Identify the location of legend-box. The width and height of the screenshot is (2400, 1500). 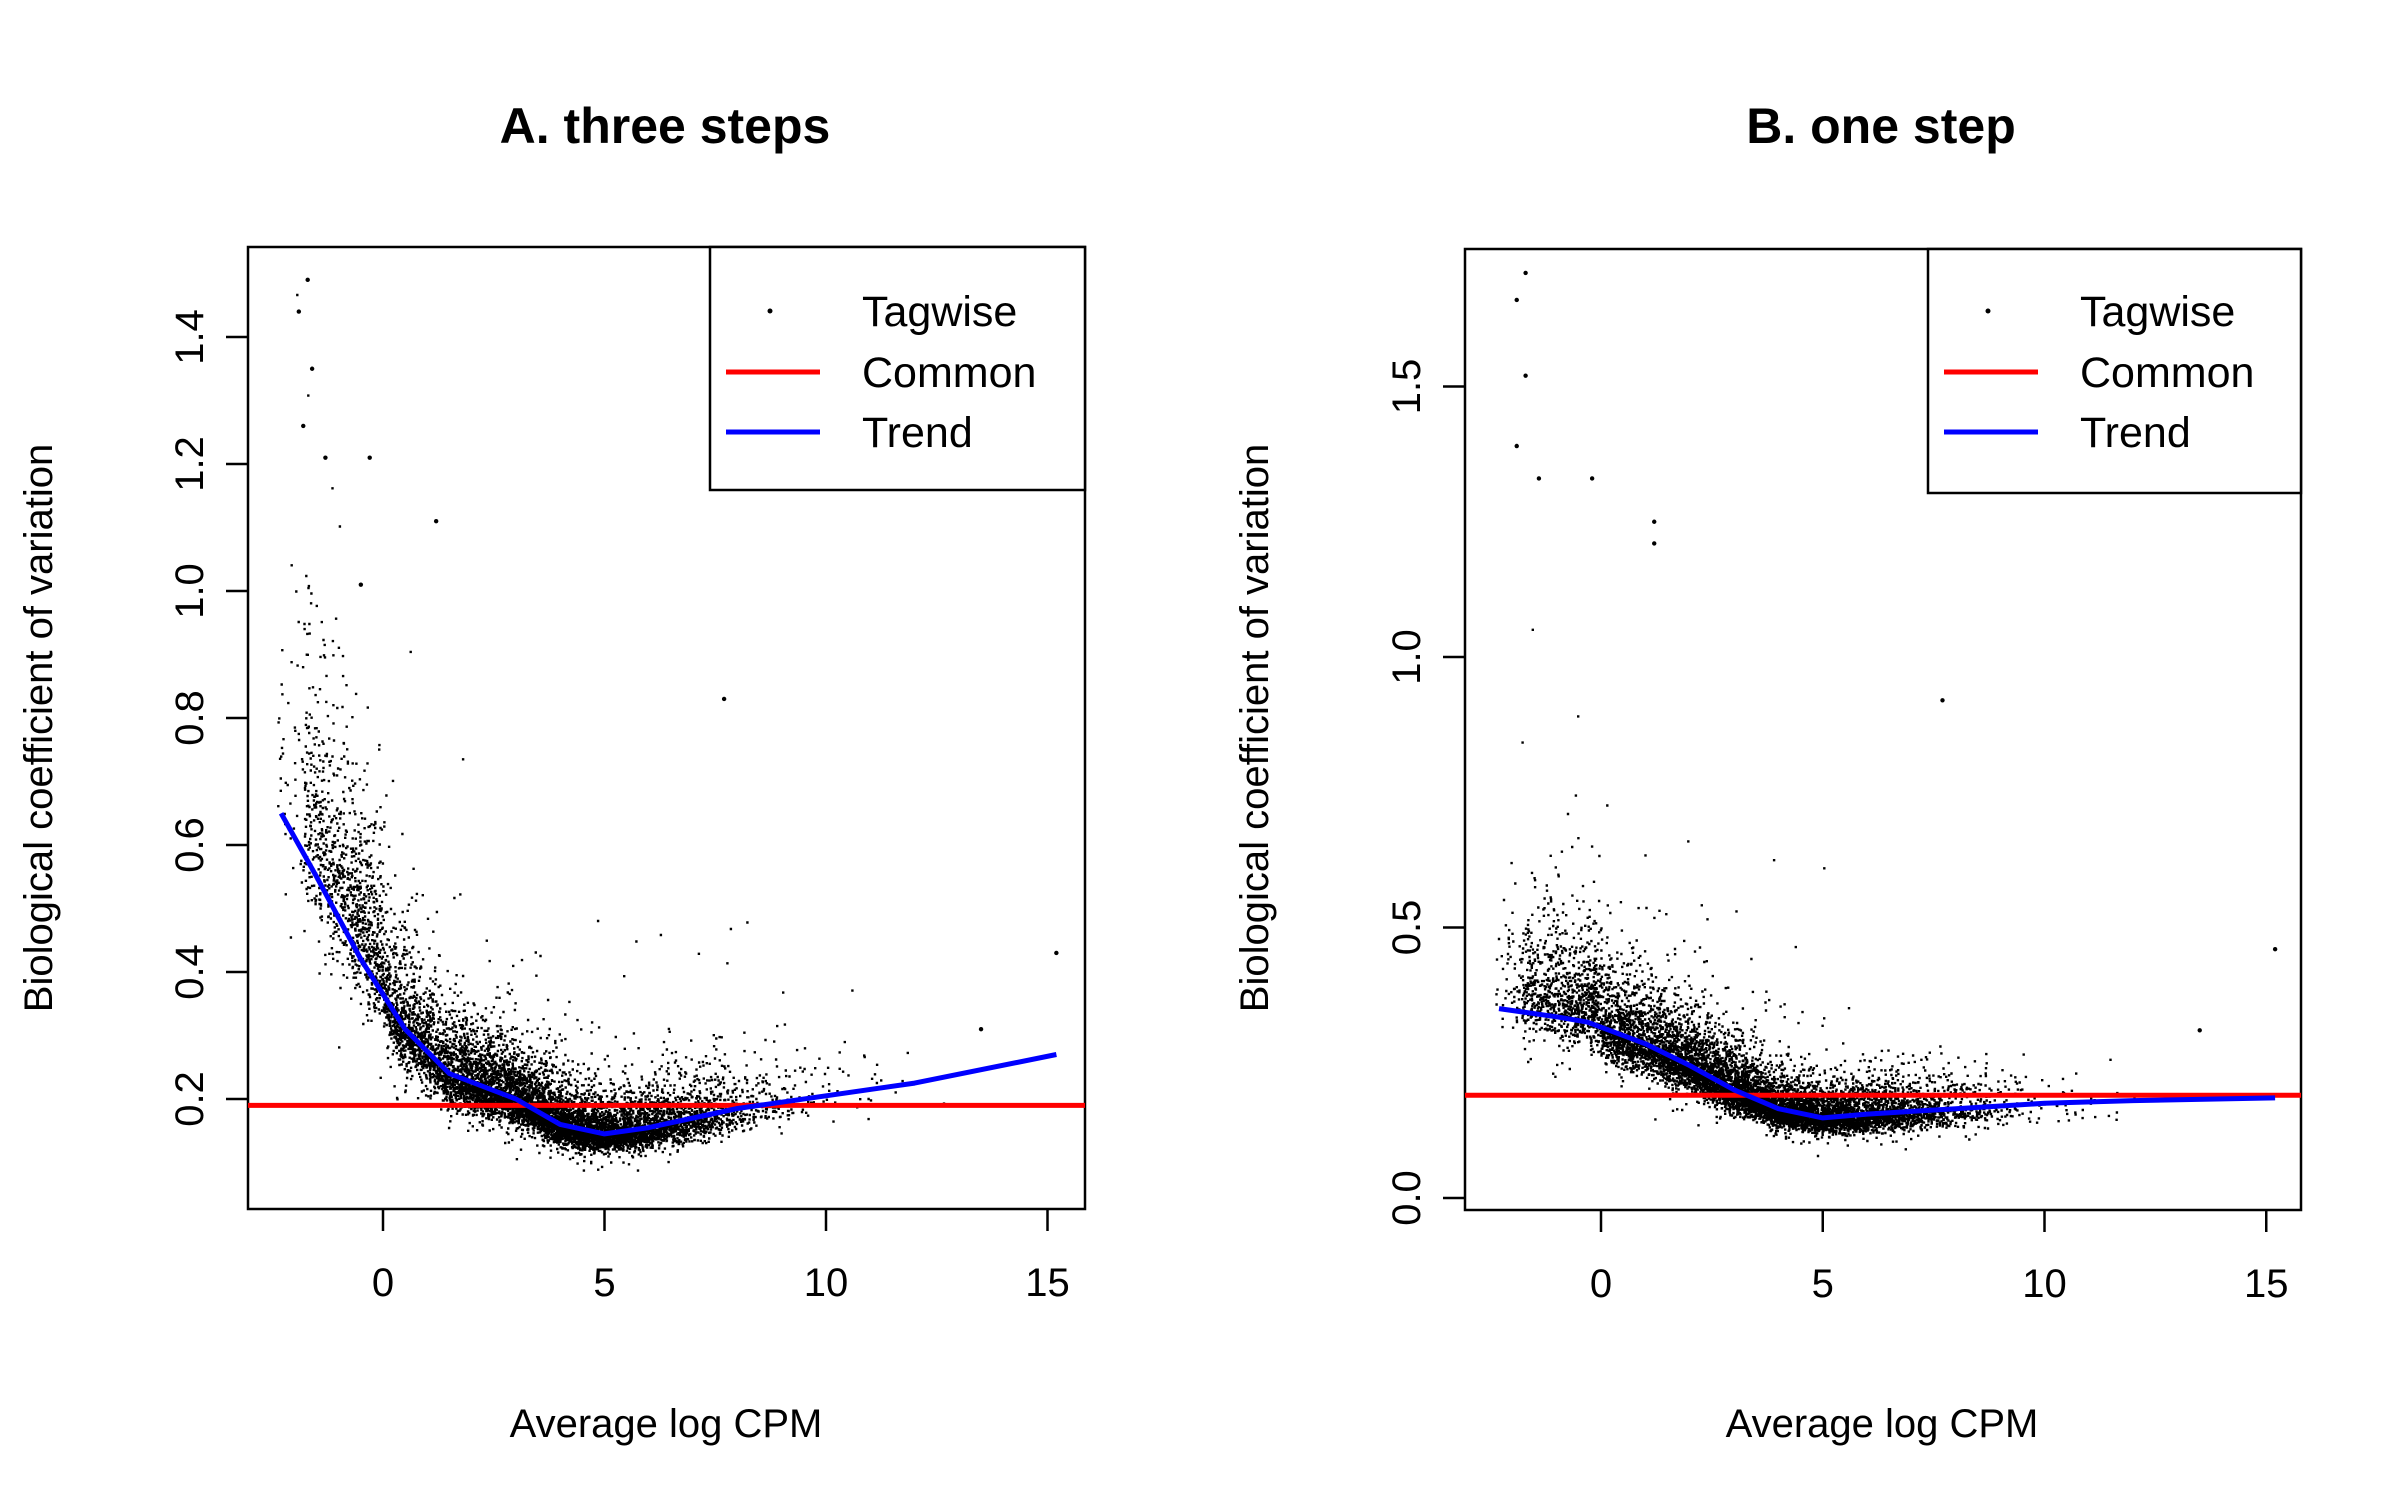
(897, 368).